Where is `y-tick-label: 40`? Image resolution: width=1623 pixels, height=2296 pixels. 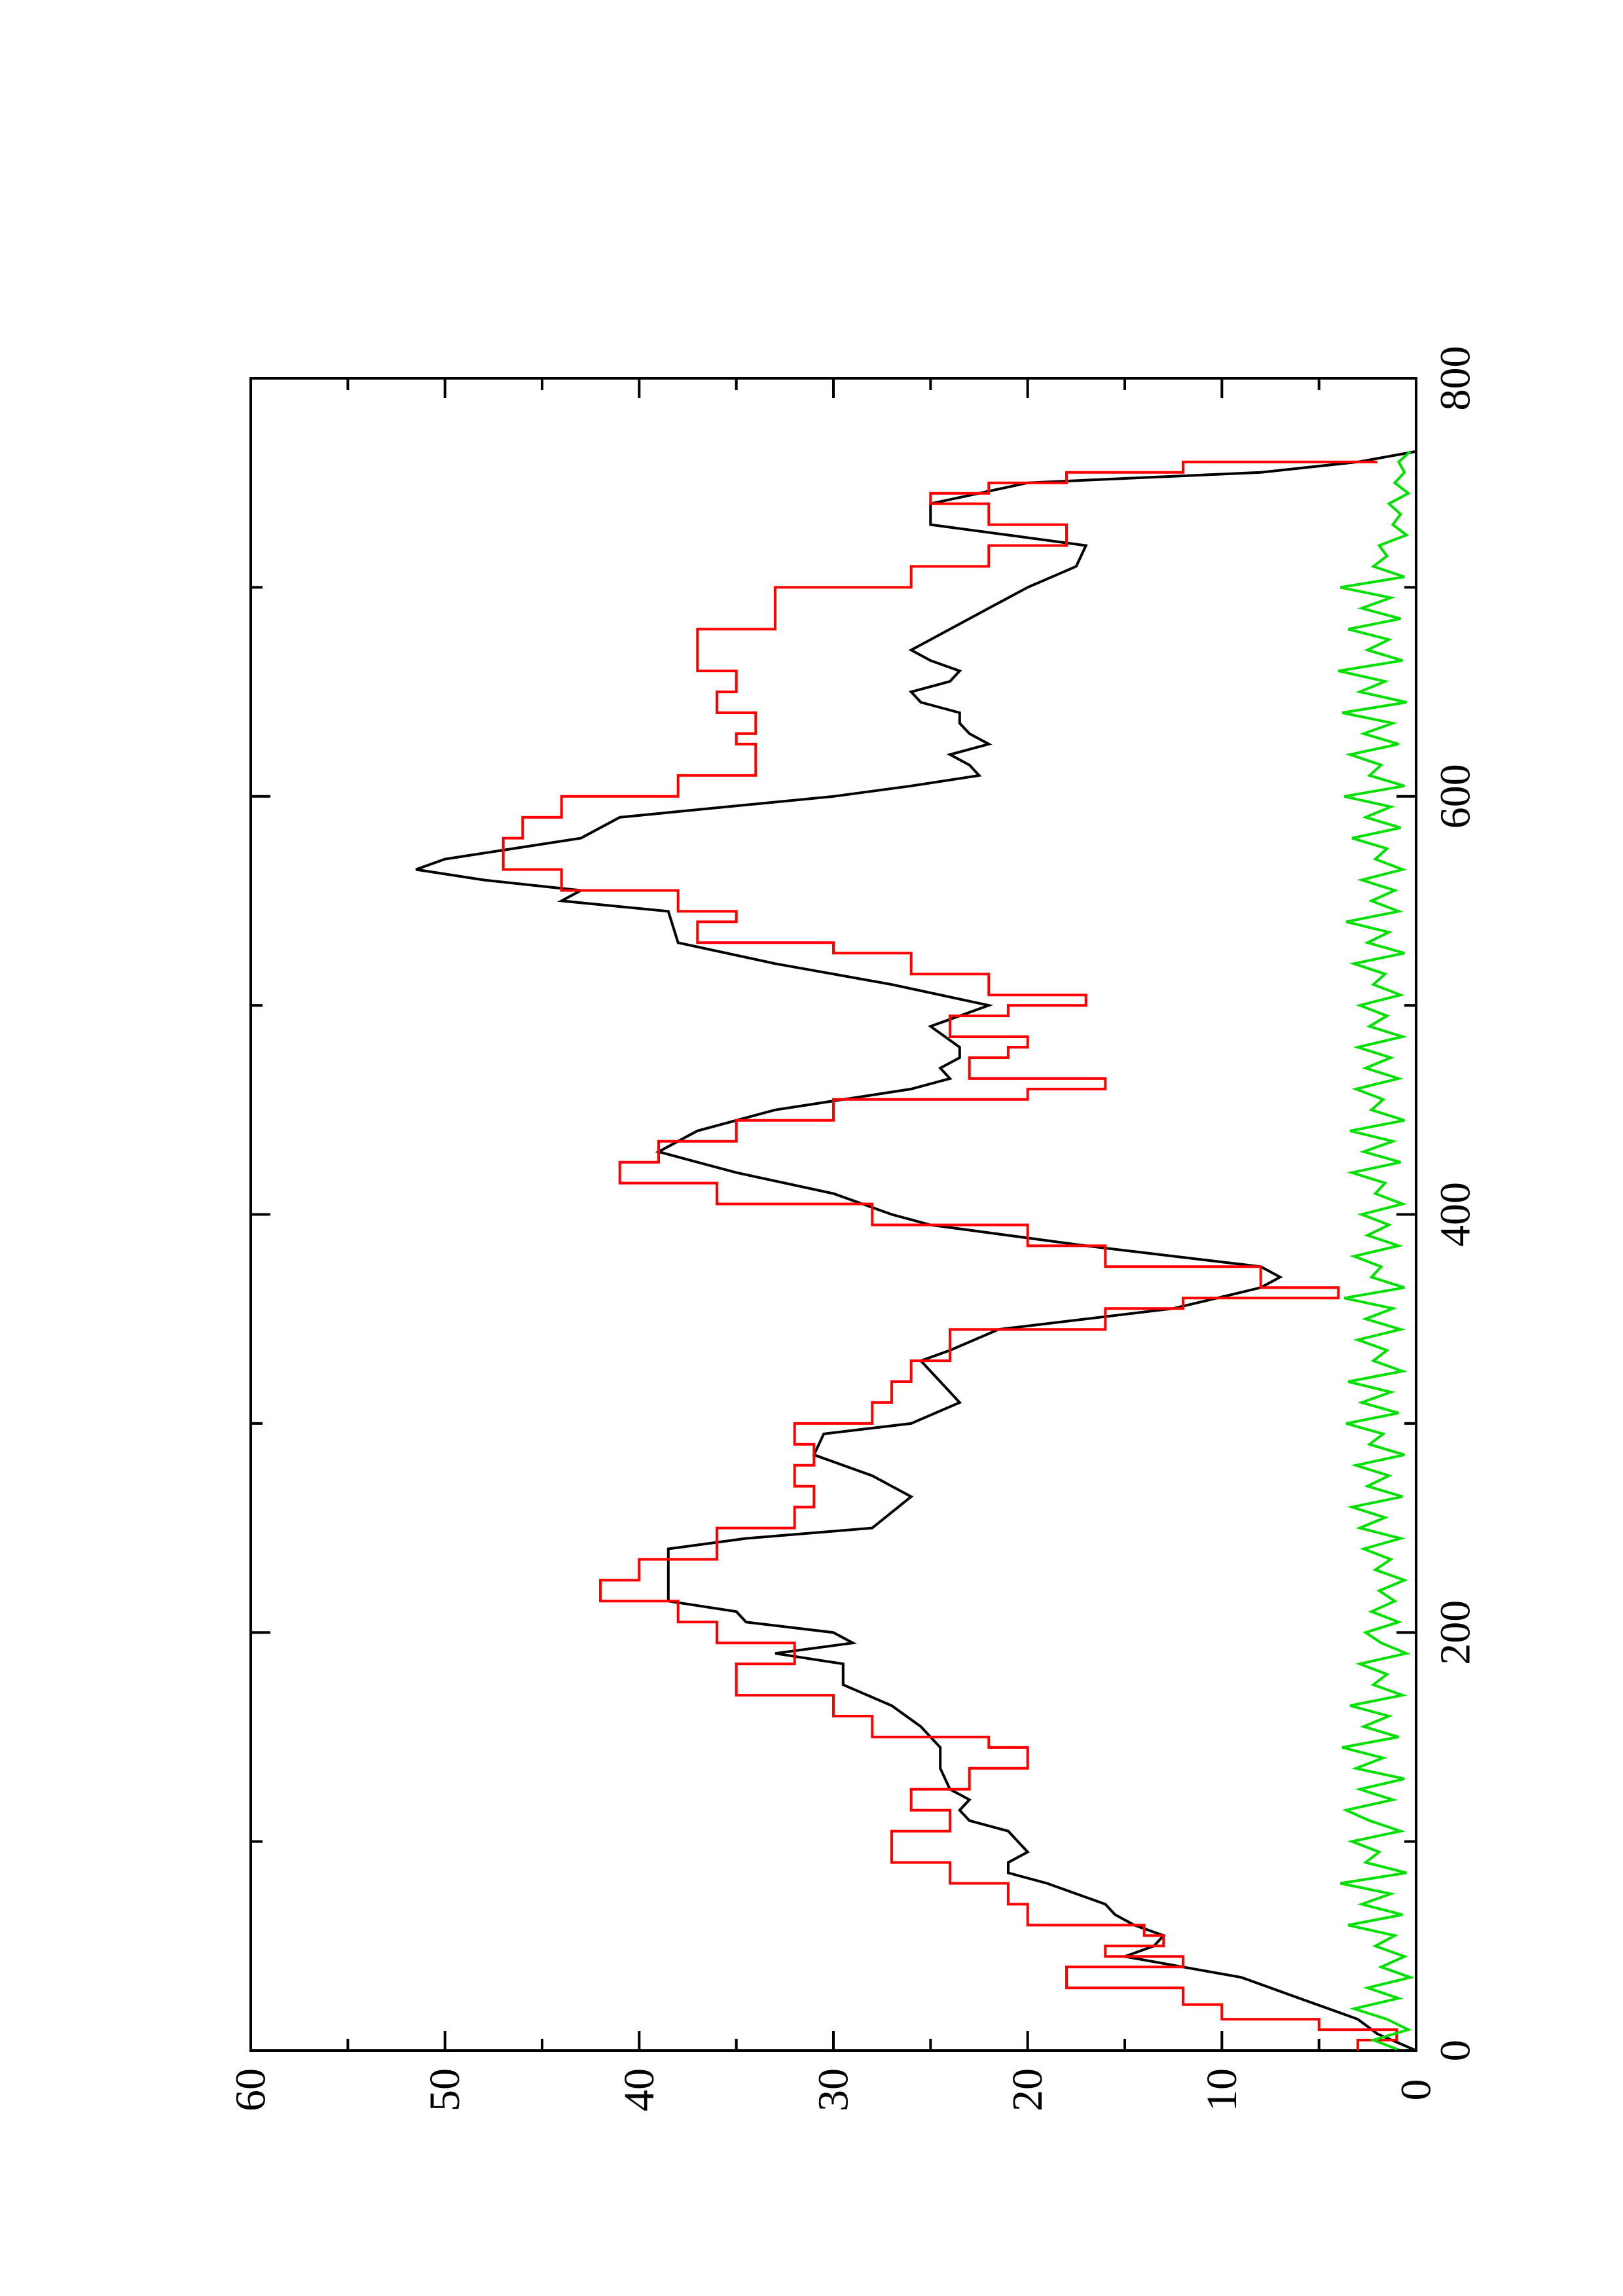 y-tick-label: 40 is located at coordinates (639, 2089).